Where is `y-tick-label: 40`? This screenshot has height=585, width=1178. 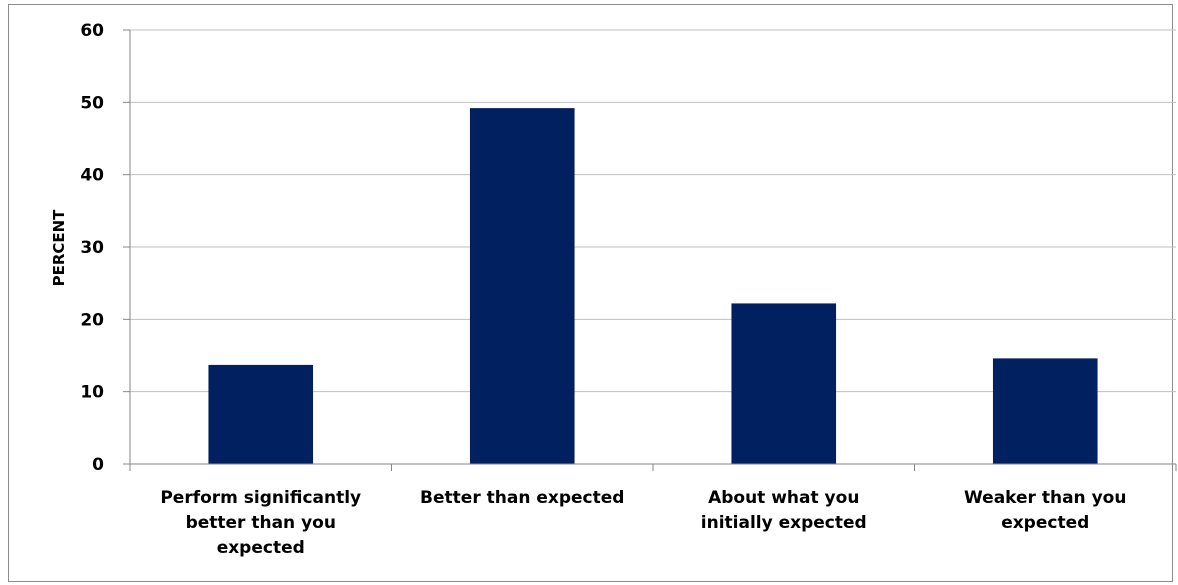 y-tick-label: 40 is located at coordinates (92, 176).